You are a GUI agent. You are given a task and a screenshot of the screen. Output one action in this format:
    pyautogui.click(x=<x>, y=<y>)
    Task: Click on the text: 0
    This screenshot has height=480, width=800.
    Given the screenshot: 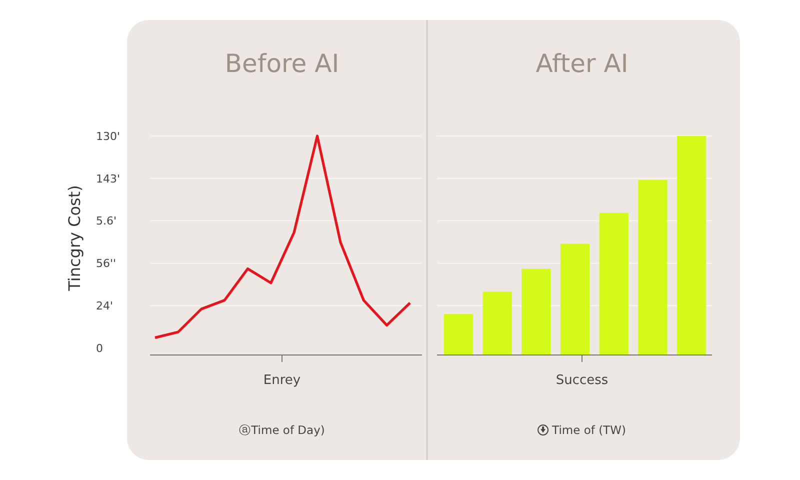 What is the action you would take?
    pyautogui.click(x=99, y=348)
    